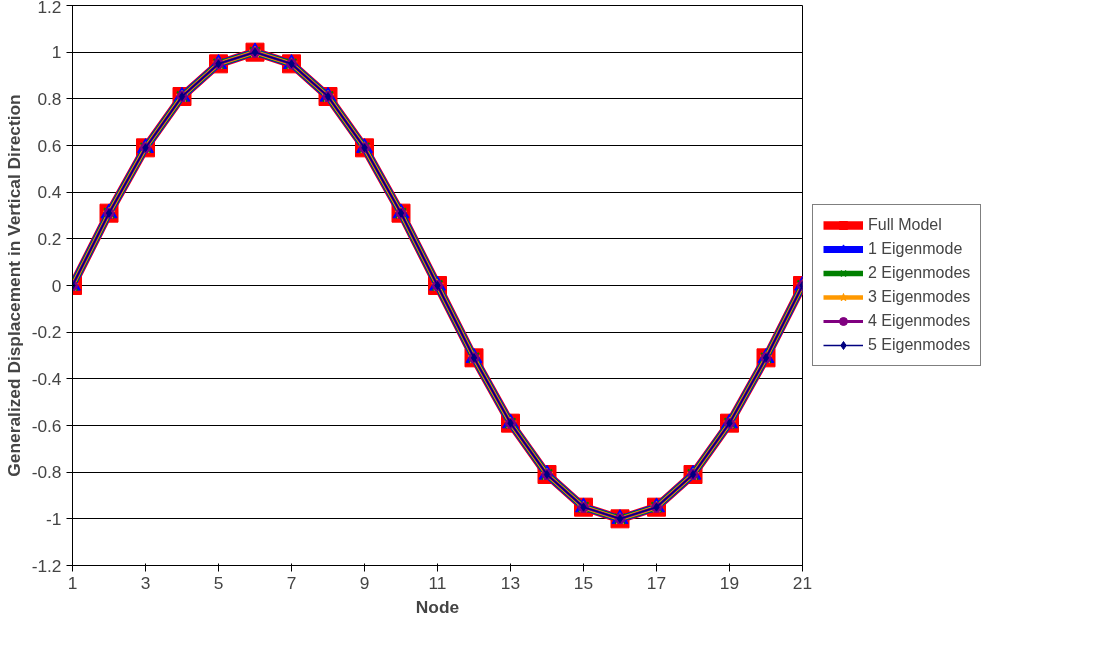  I want to click on x-tick-label: 13, so click(510, 582).